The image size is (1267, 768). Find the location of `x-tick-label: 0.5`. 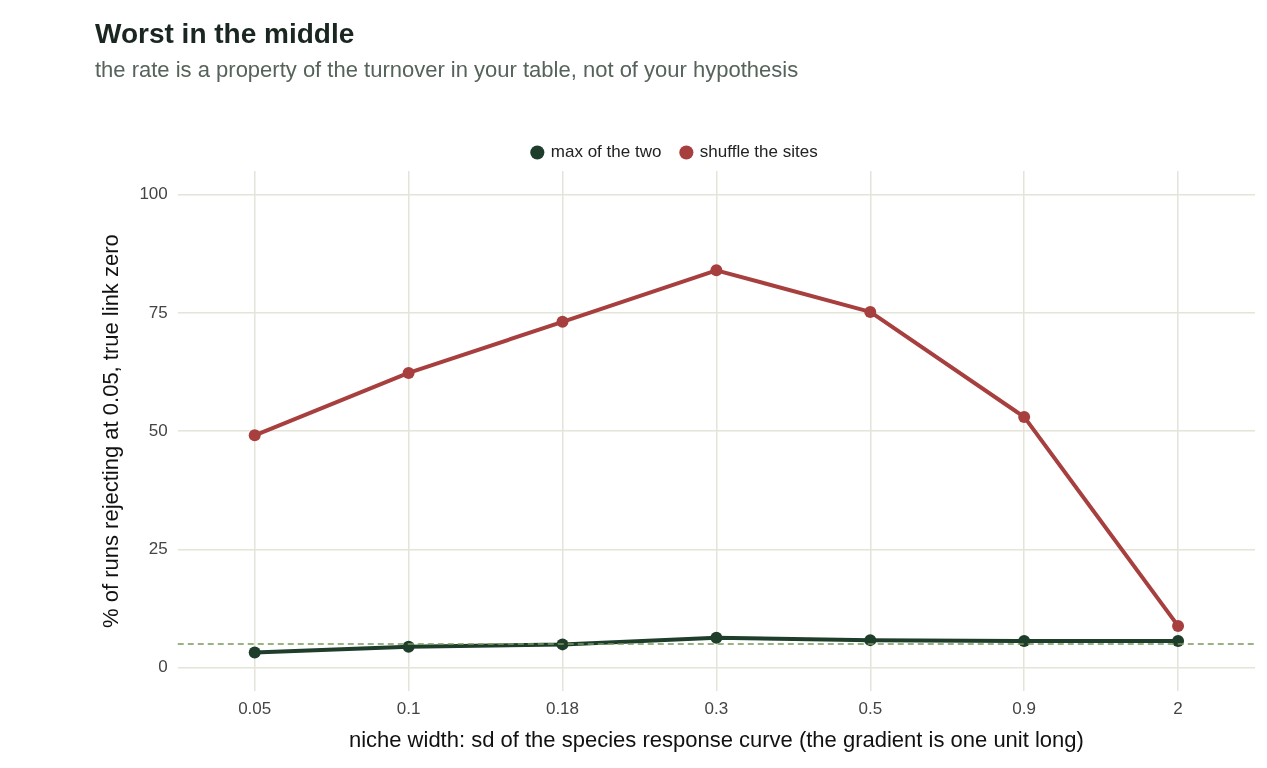

x-tick-label: 0.5 is located at coordinates (870, 709).